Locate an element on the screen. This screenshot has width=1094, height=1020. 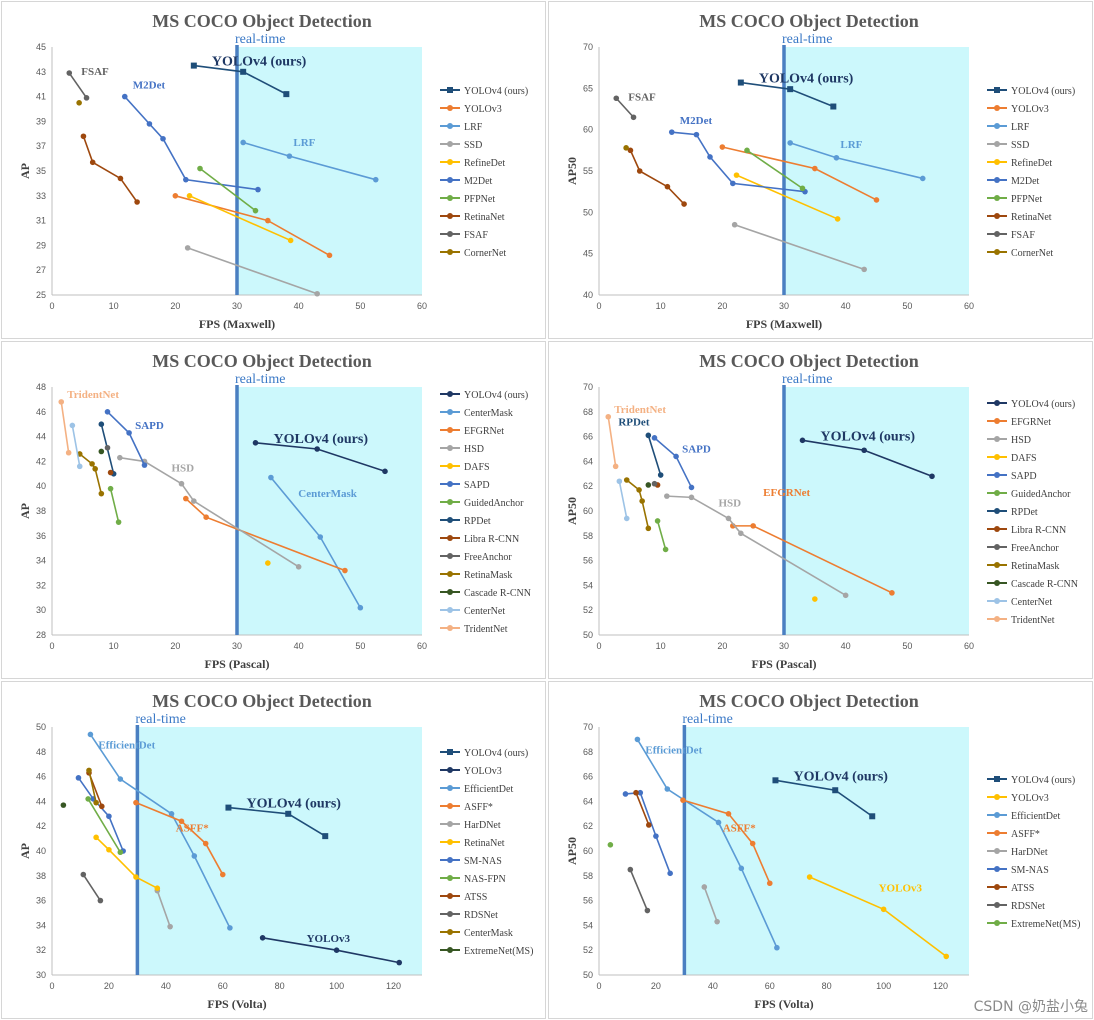
x-tick-label: 120 is located at coordinates (393, 986).